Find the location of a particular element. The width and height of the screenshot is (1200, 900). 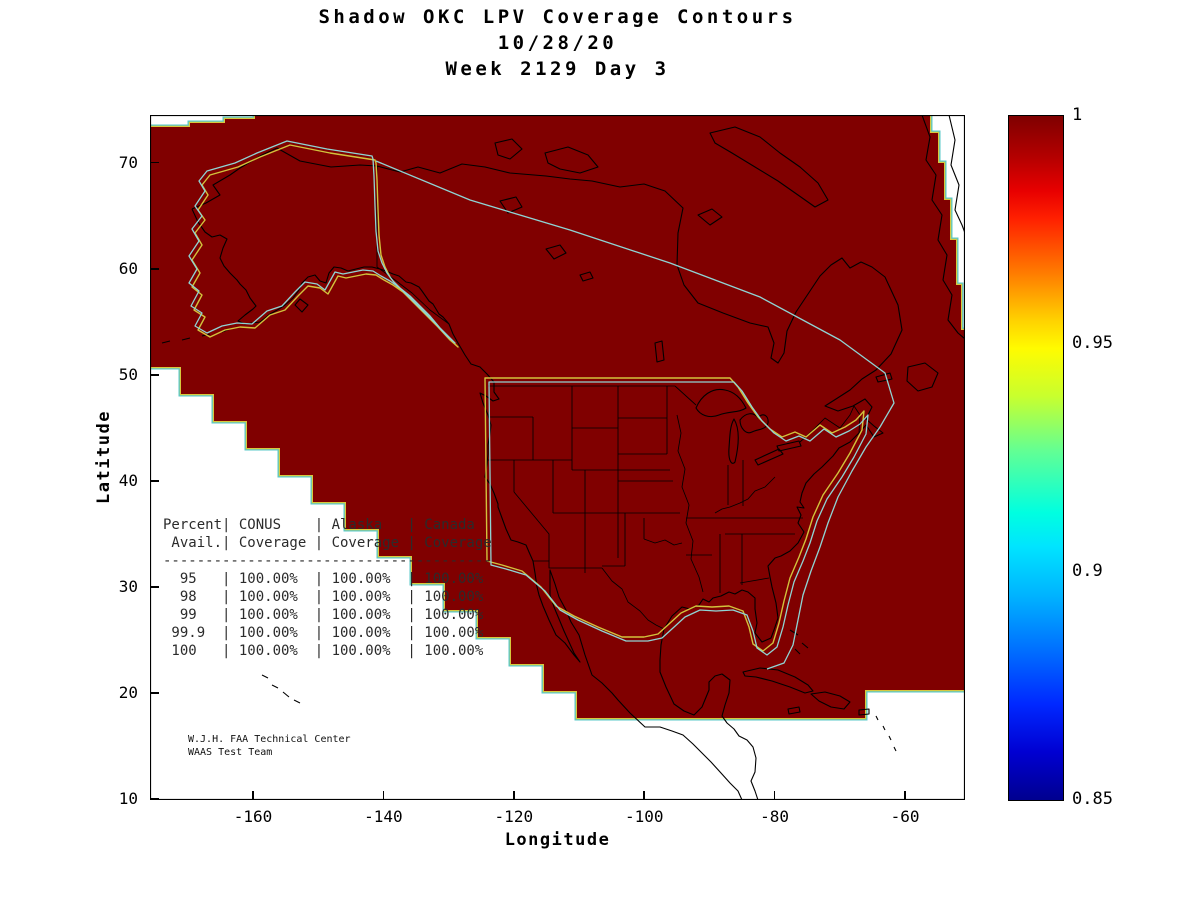

y-tick-label: 20 is located at coordinates (128, 692).